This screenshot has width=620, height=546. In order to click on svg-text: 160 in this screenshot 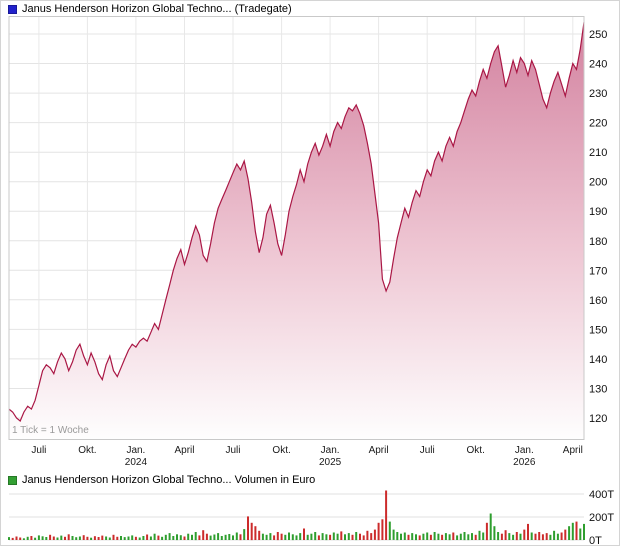, I will do `click(598, 301)`.